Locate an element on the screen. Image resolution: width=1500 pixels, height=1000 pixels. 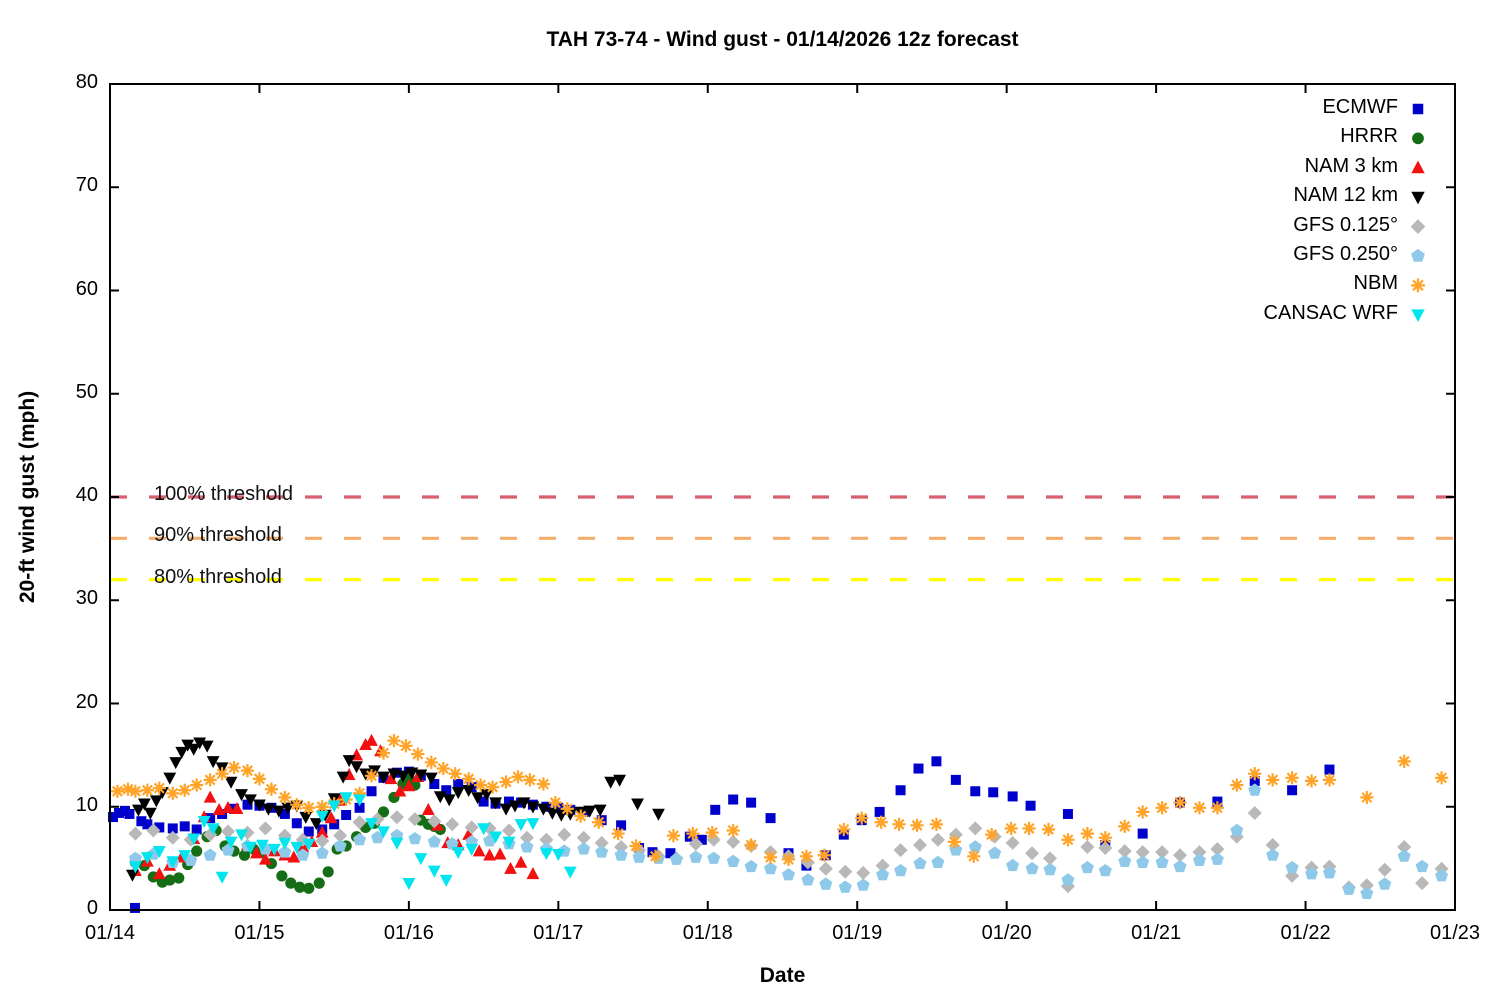
threshold-label-40: 100% threshold is located at coordinates (223, 494).